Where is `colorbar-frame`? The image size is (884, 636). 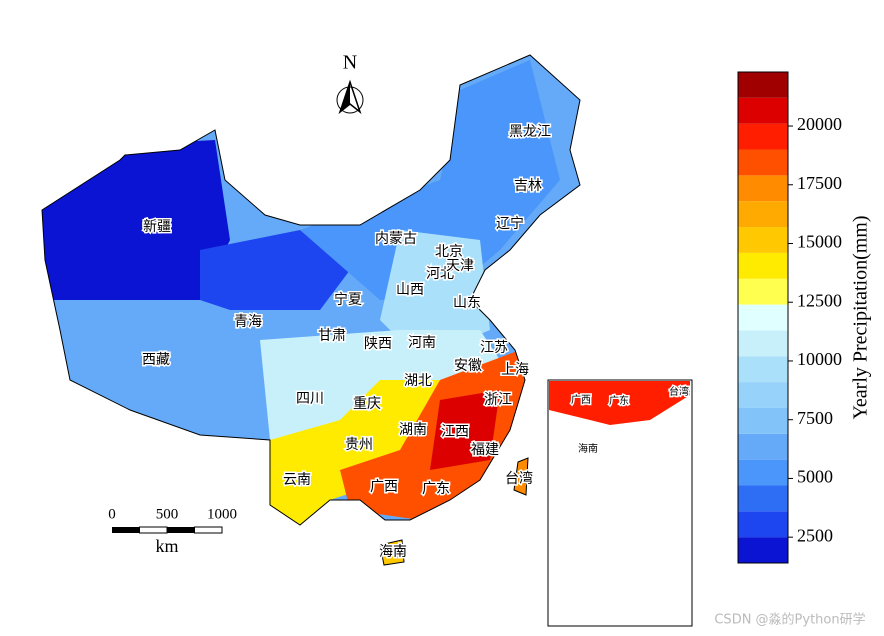
colorbar-frame is located at coordinates (763, 317).